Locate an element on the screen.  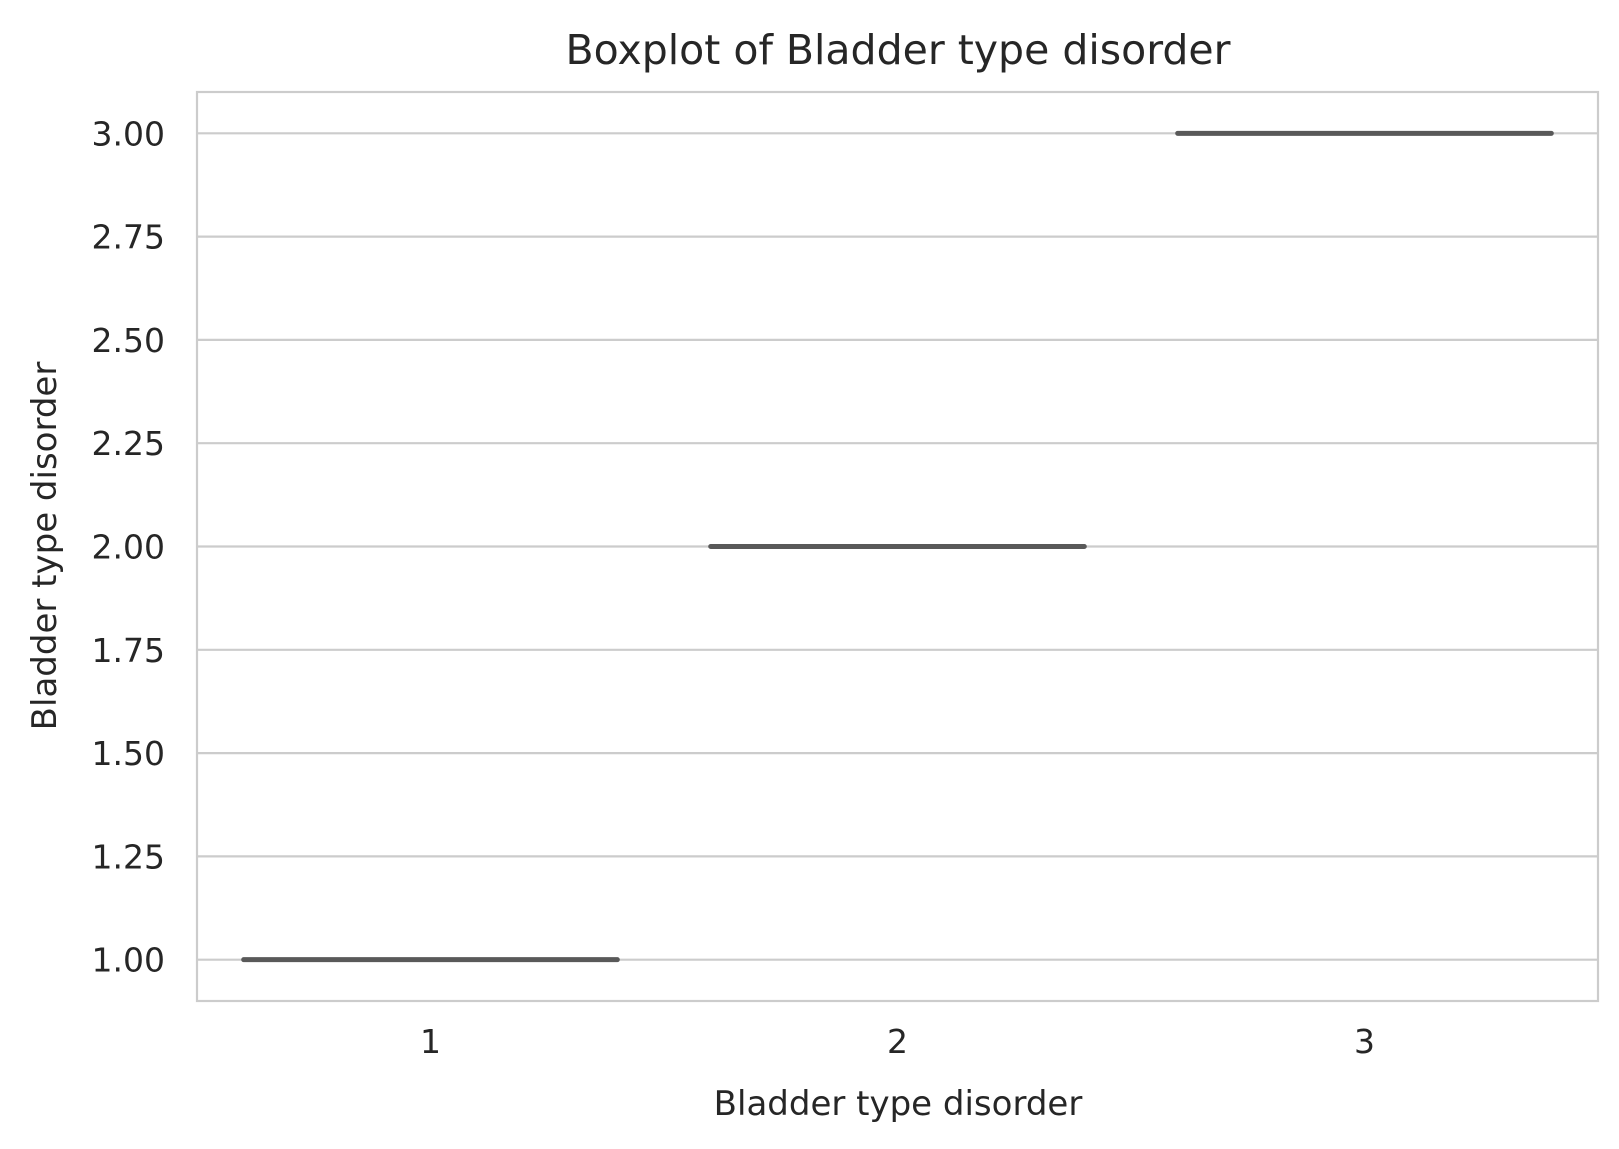
y-tick-label: 2.00 is located at coordinates (128, 547).